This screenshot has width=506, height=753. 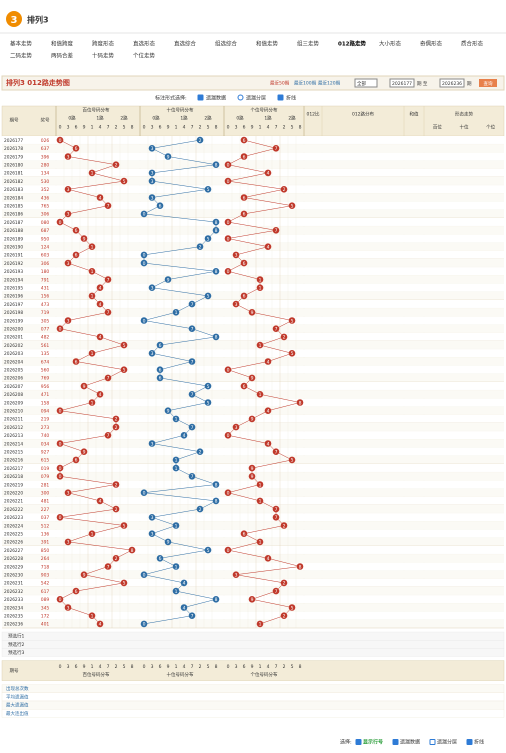 I want to click on nav-tab: 组选综合, so click(x=226, y=44).